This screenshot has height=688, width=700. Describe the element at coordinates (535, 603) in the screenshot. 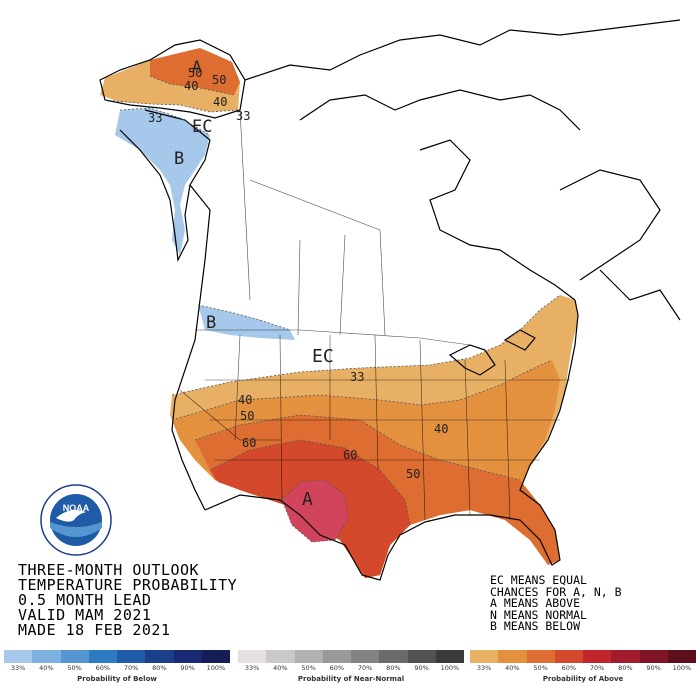

I see `note-line-3: A MEANS ABOVE` at that location.